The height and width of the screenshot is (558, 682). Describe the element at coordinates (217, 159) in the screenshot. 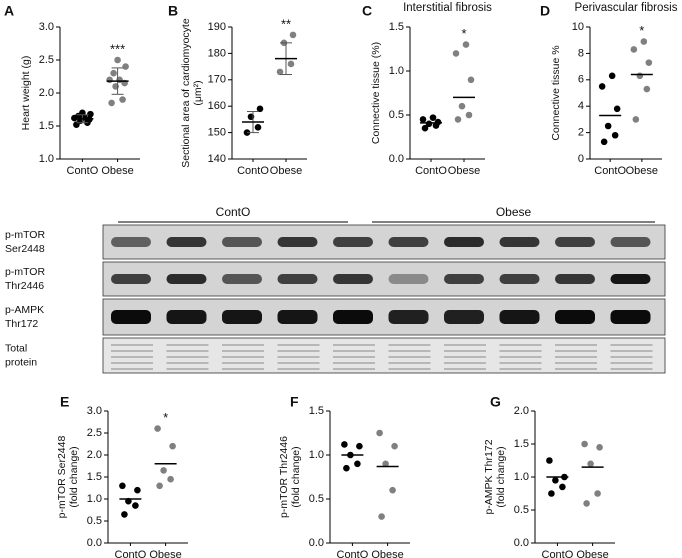

I see `y-tick-label: 140` at that location.